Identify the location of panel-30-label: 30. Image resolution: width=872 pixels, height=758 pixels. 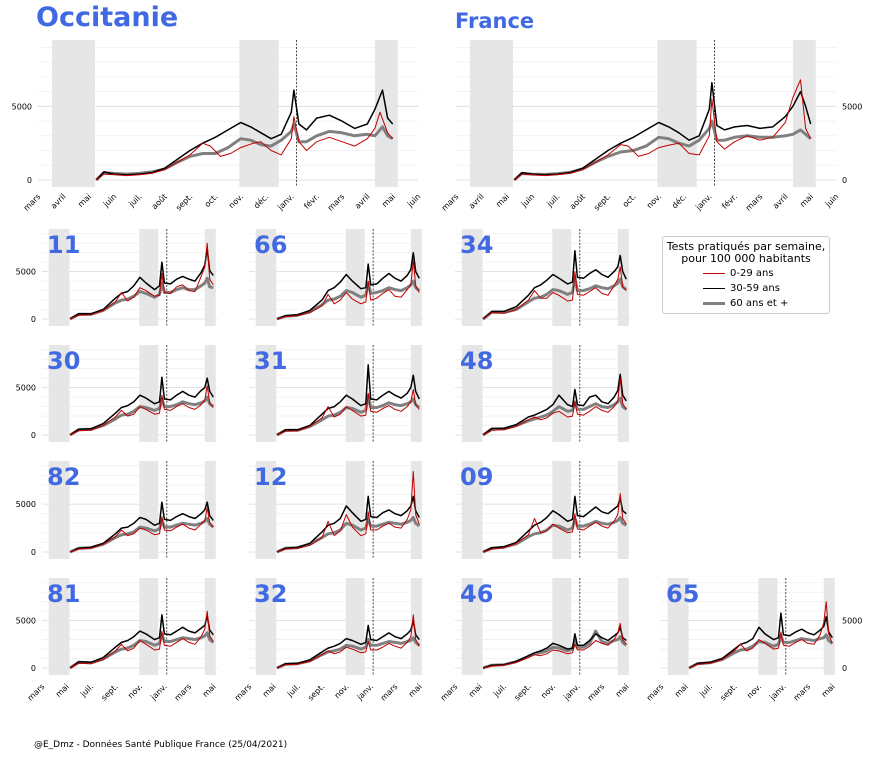
(63, 361).